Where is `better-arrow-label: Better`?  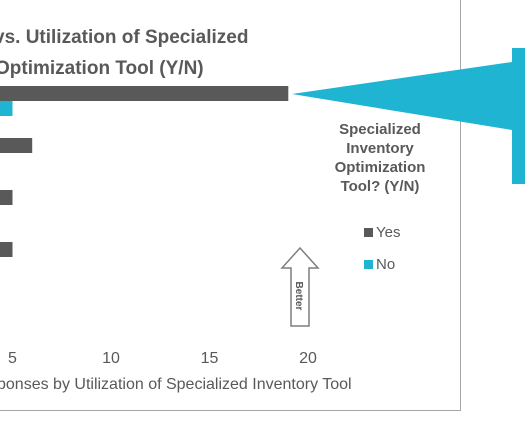
better-arrow-label: Better is located at coordinates (298, 296).